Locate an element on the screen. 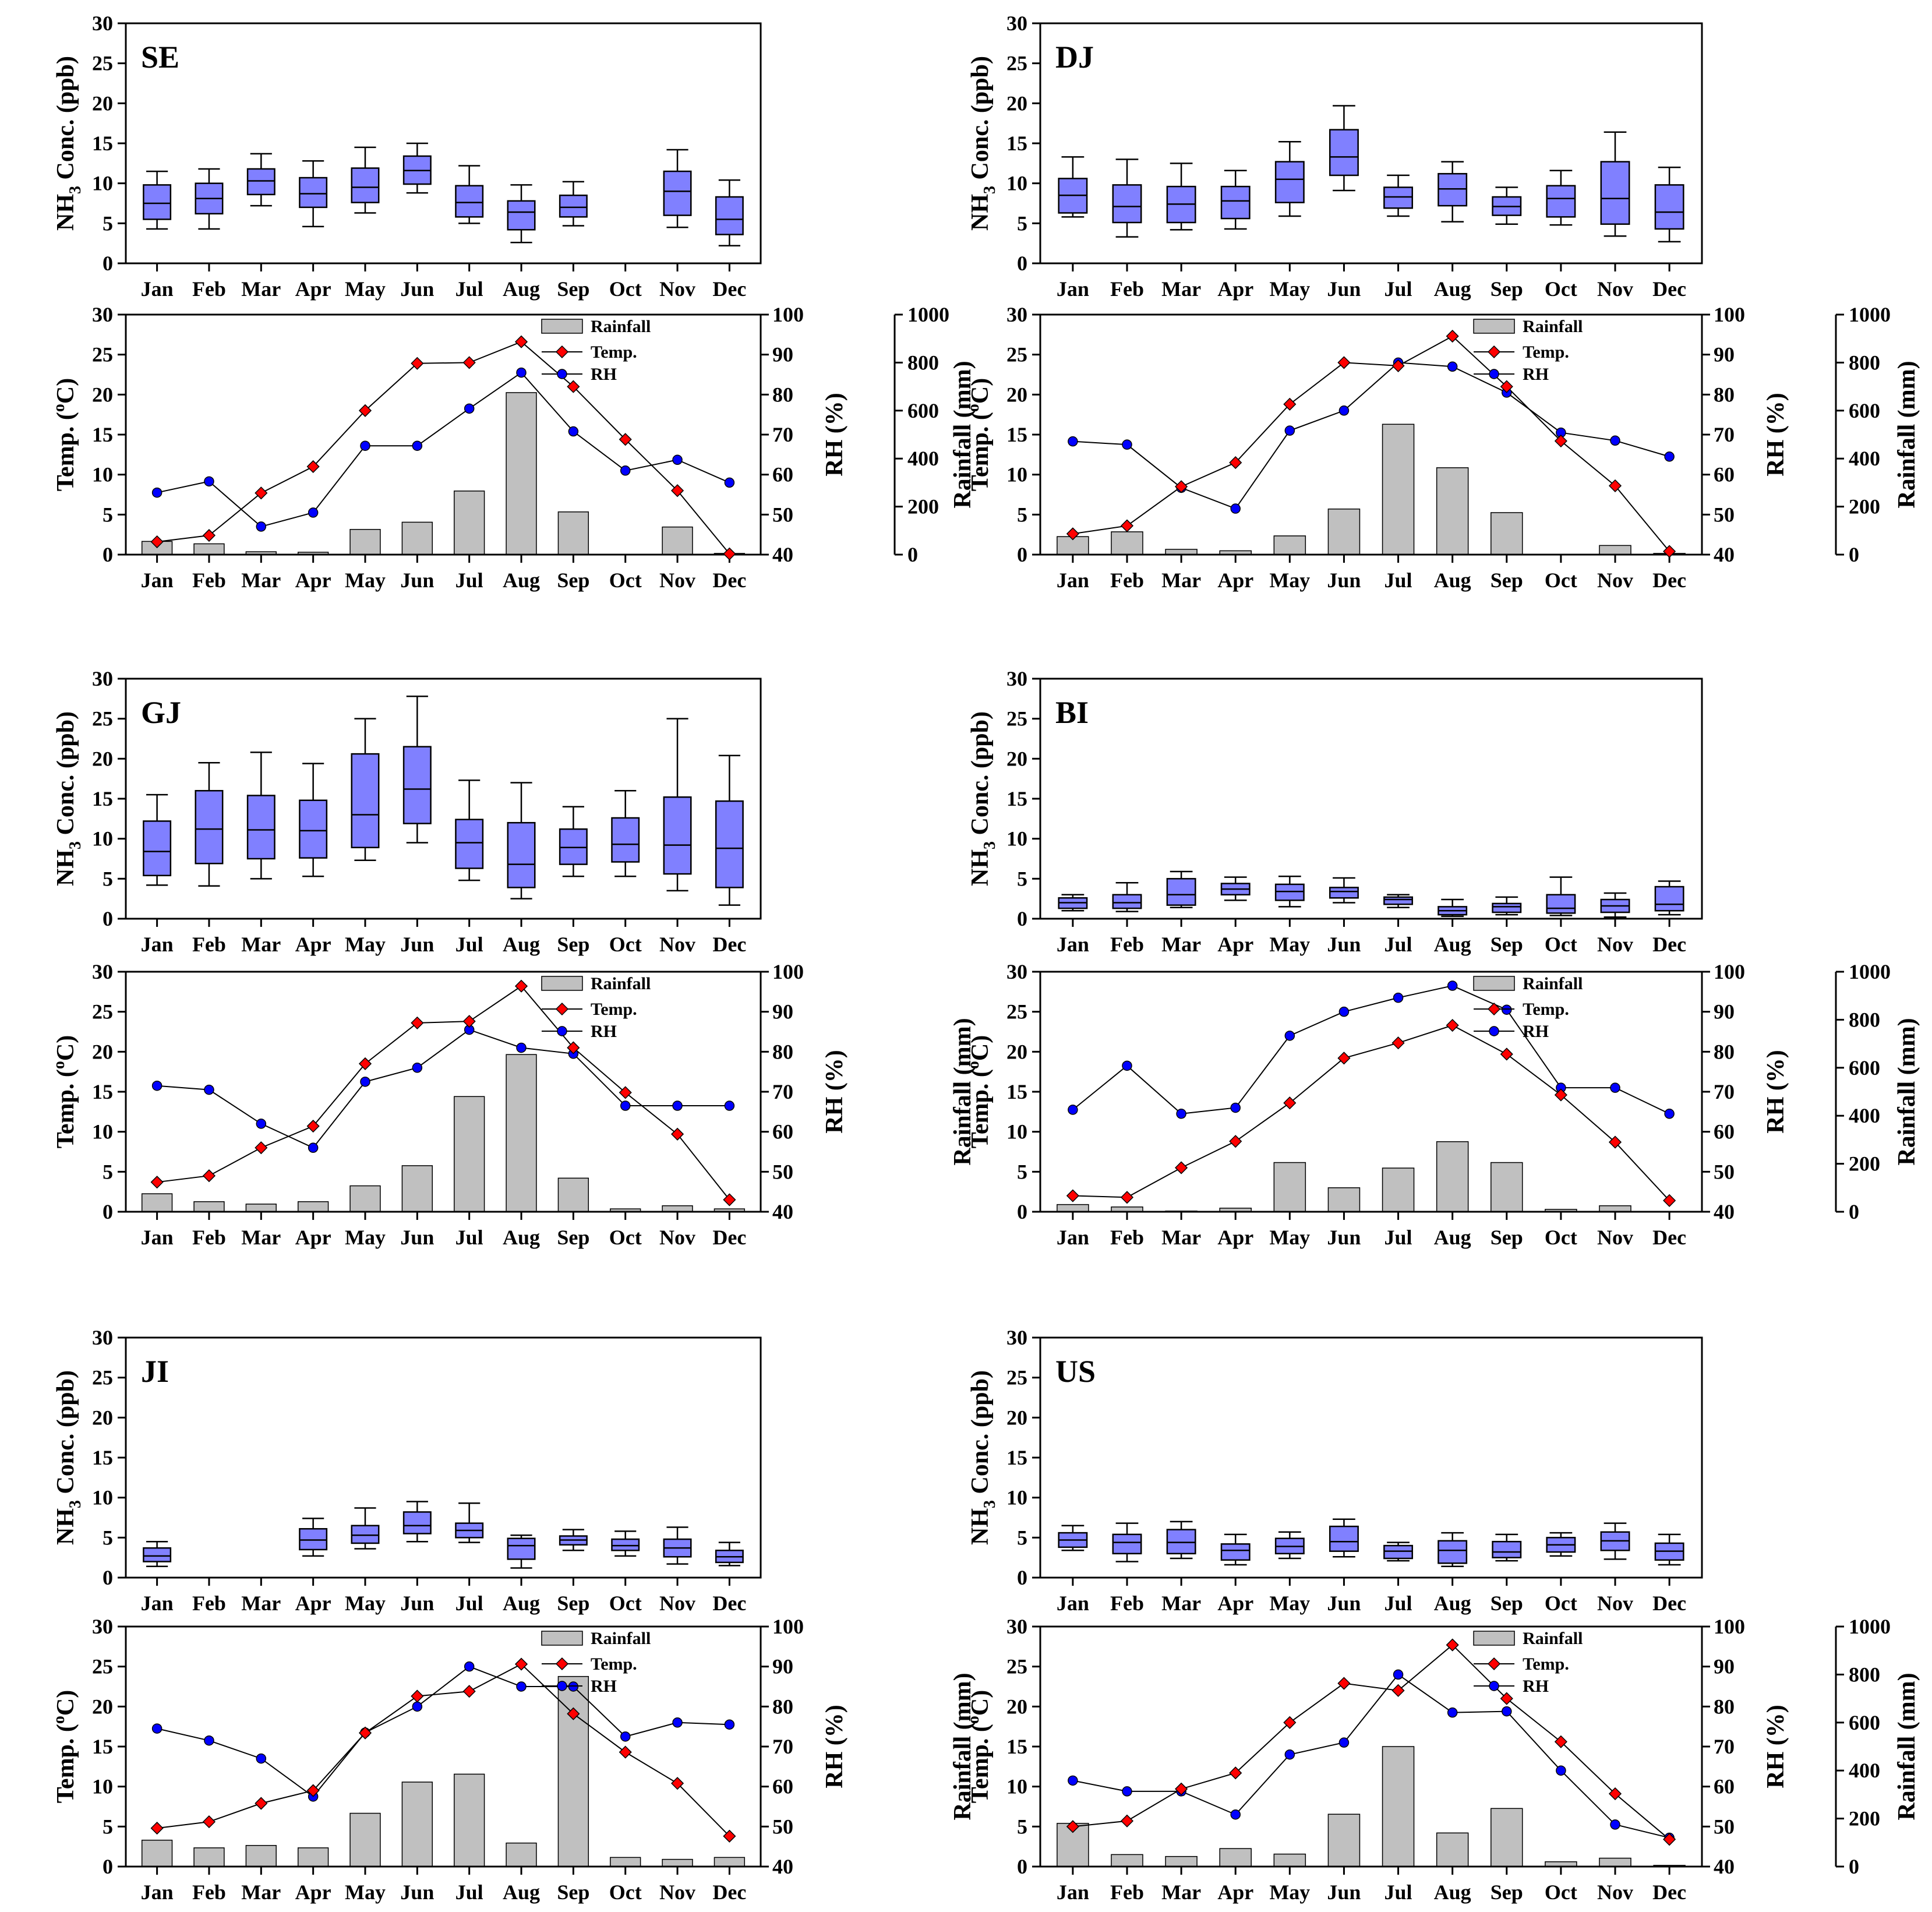 The image size is (1932, 1912). box-aug is located at coordinates (1452, 192).